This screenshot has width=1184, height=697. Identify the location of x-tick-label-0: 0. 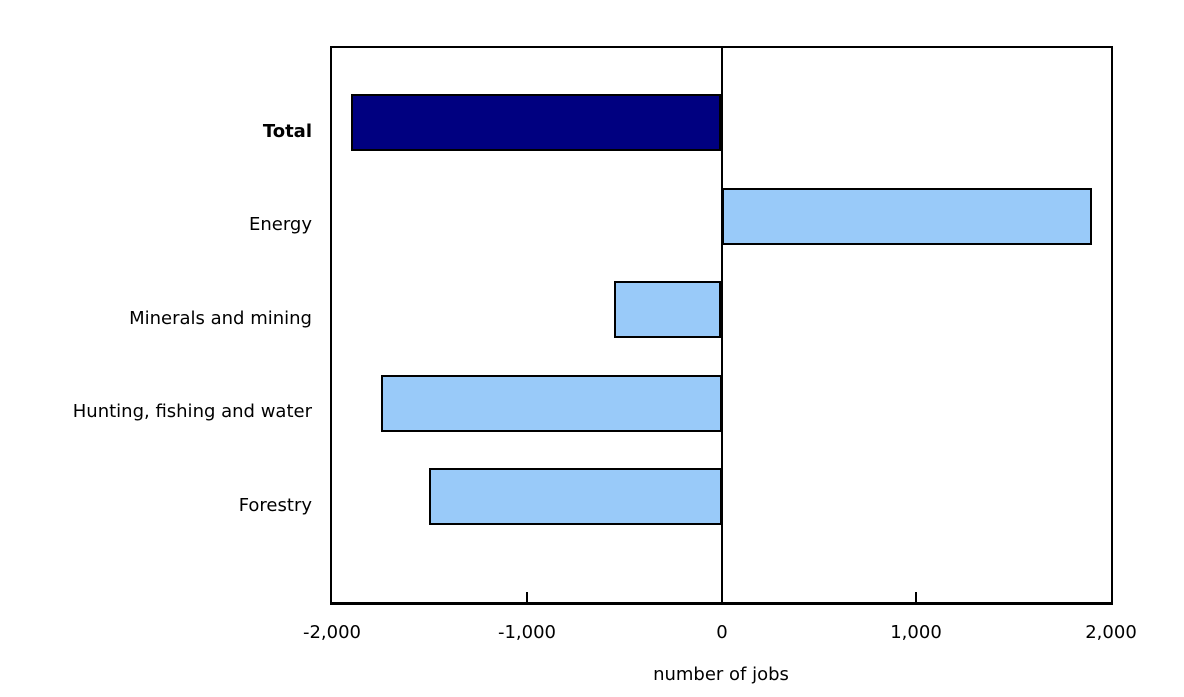
(722, 632).